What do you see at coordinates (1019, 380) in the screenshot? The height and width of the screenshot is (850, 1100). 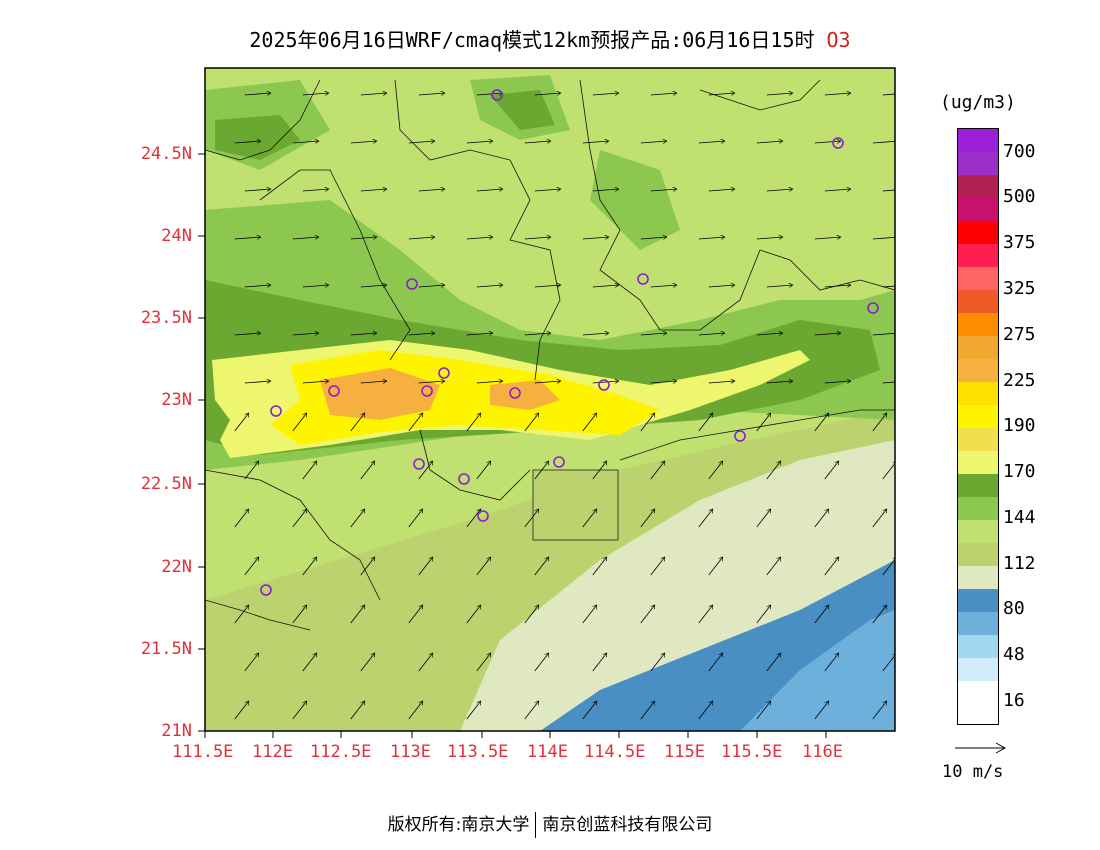 I see `legend-label-225: 225` at bounding box center [1019, 380].